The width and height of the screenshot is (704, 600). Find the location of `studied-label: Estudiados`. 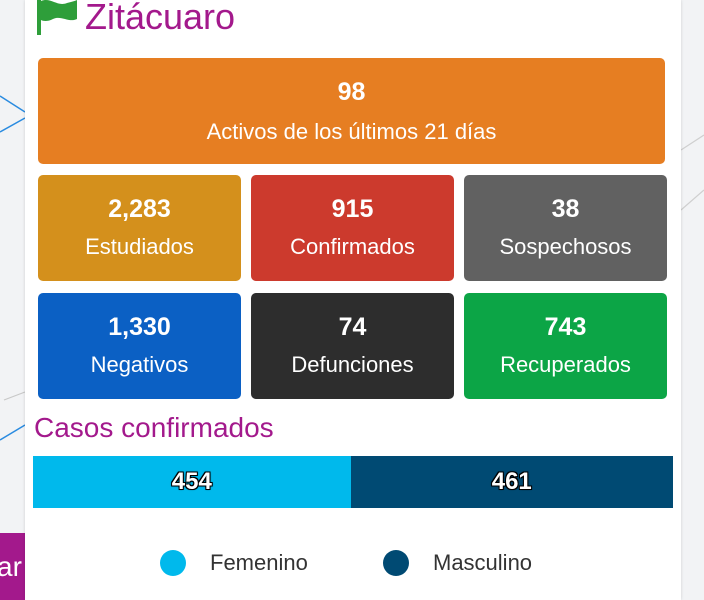

studied-label: Estudiados is located at coordinates (139, 246).